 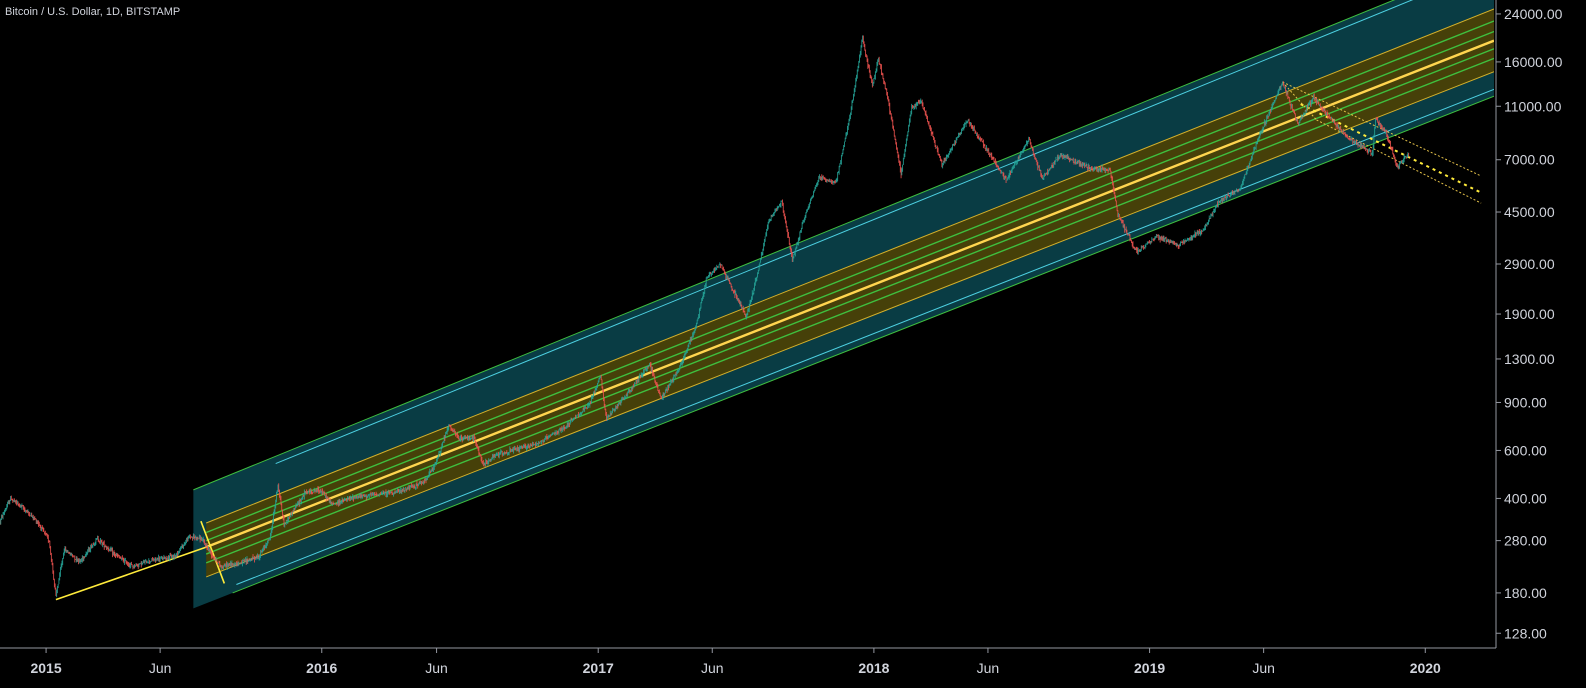 What do you see at coordinates (131, 573) in the screenshot?
I see `pitchfork-anchor-line` at bounding box center [131, 573].